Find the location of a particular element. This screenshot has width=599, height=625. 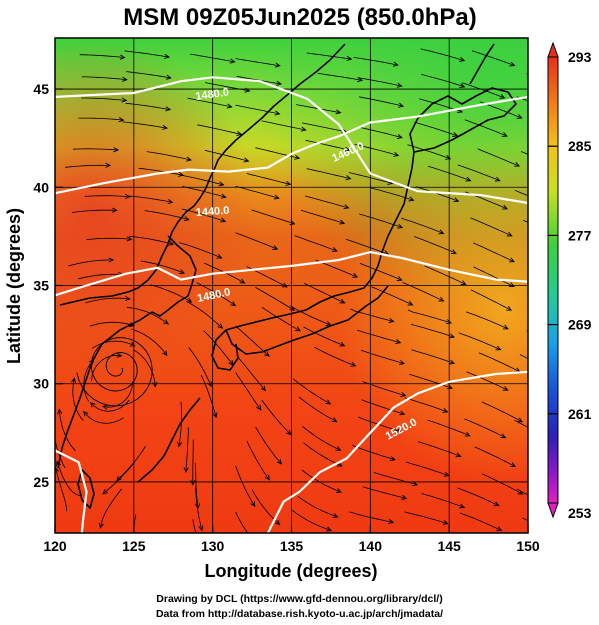

y-tick-label: 25 is located at coordinates (41, 482).